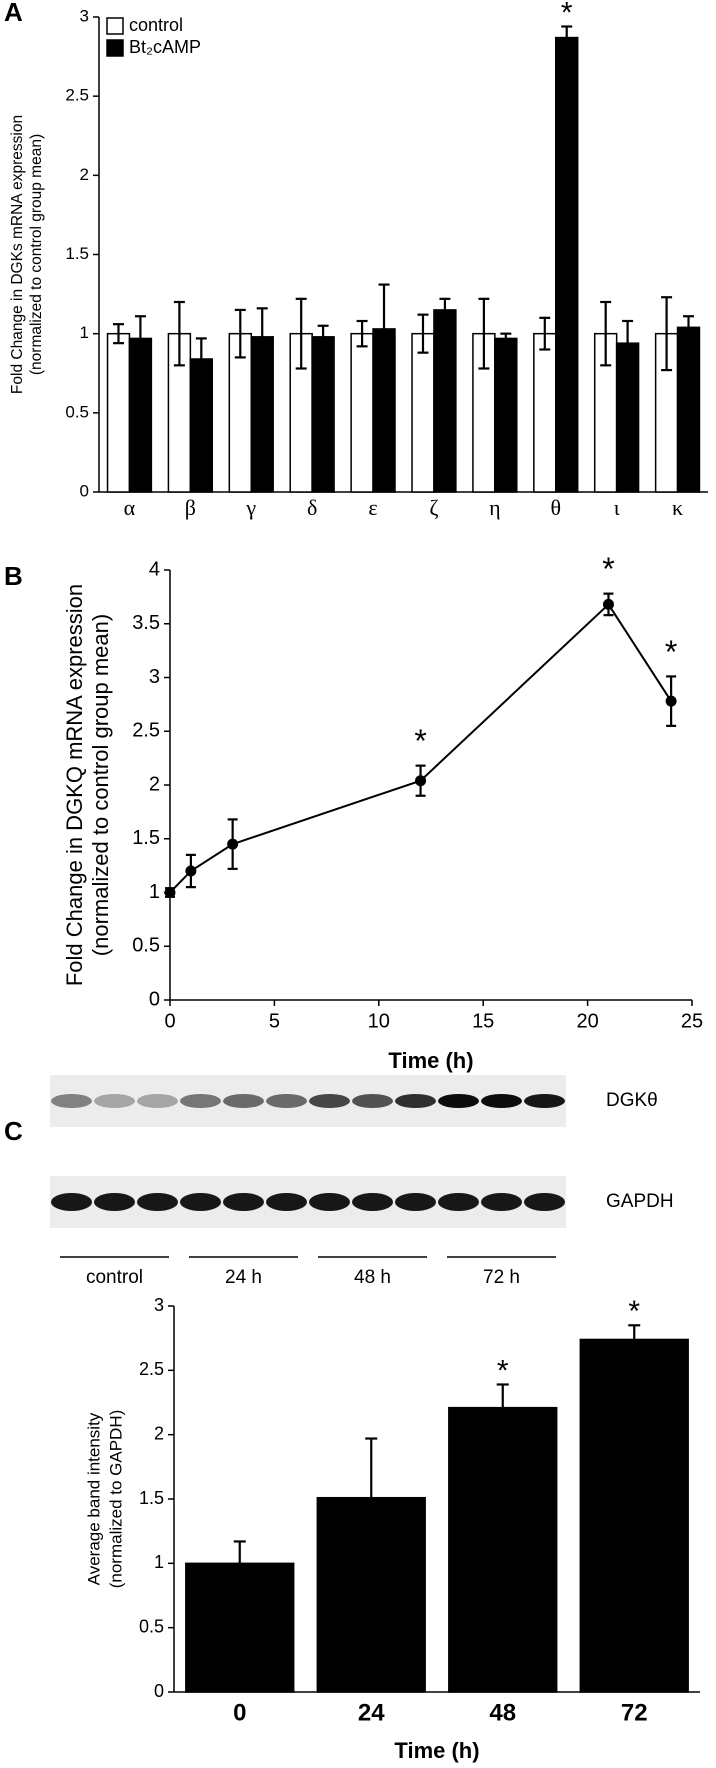 Image resolution: width=716 pixels, height=1768 pixels. What do you see at coordinates (372, 1277) in the screenshot?
I see `group-label: 48 h` at bounding box center [372, 1277].